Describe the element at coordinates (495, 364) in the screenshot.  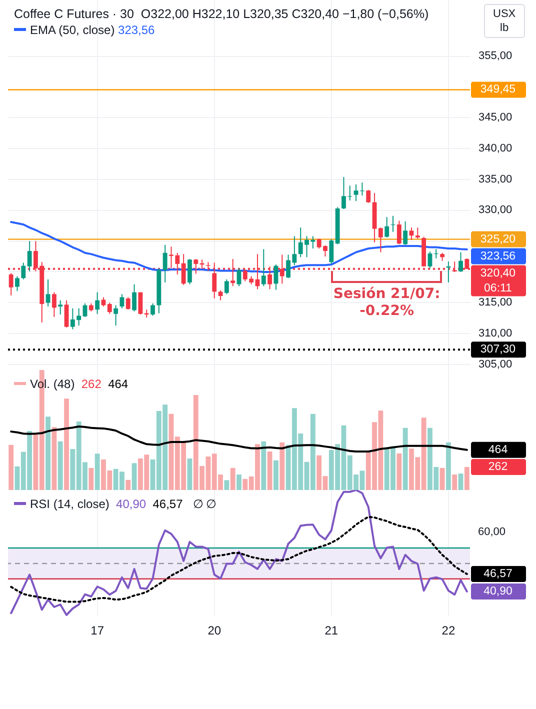
I see `y-tick-label: 305,00` at that location.